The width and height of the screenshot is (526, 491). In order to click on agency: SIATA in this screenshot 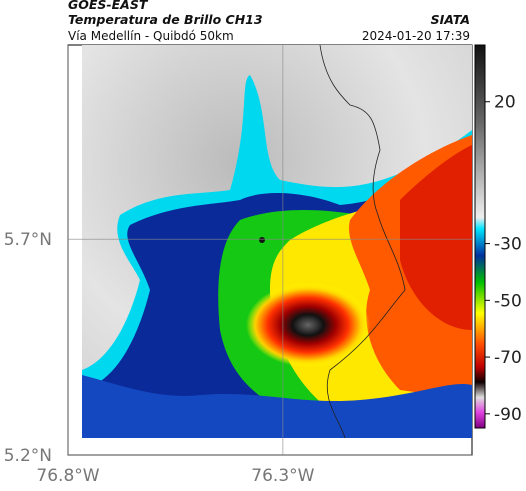, I will do `click(450, 19)`.